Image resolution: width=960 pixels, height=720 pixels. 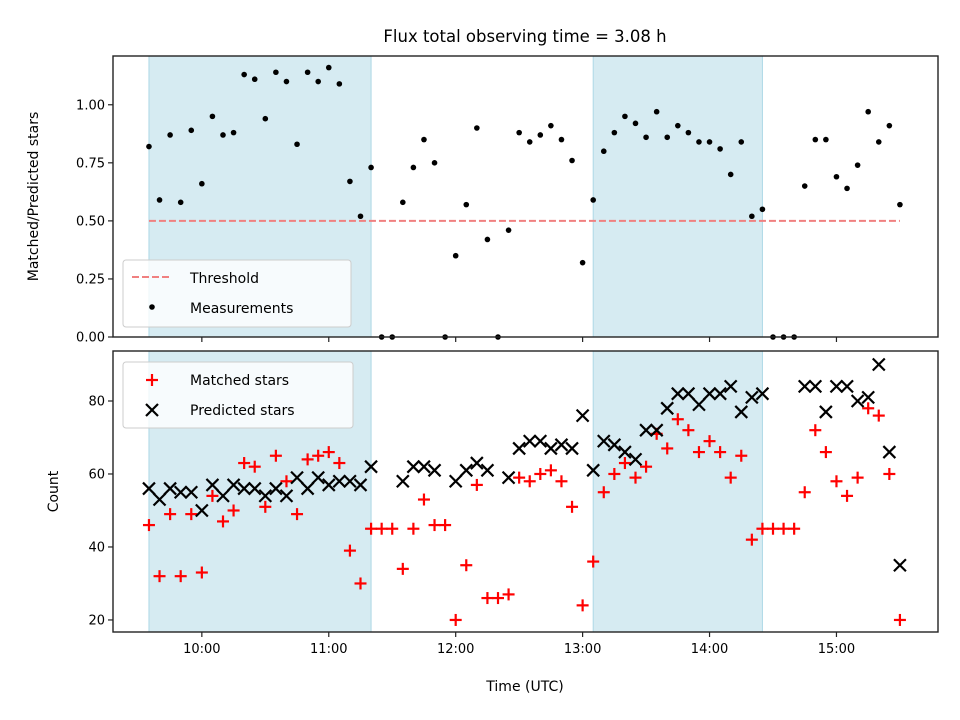 What do you see at coordinates (96, 401) in the screenshot?
I see `y-tick-label: 80` at bounding box center [96, 401].